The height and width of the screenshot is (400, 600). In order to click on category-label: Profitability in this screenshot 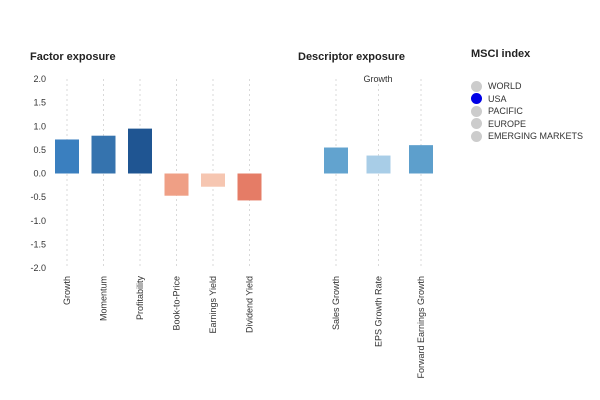, I will do `click(140, 298)`.